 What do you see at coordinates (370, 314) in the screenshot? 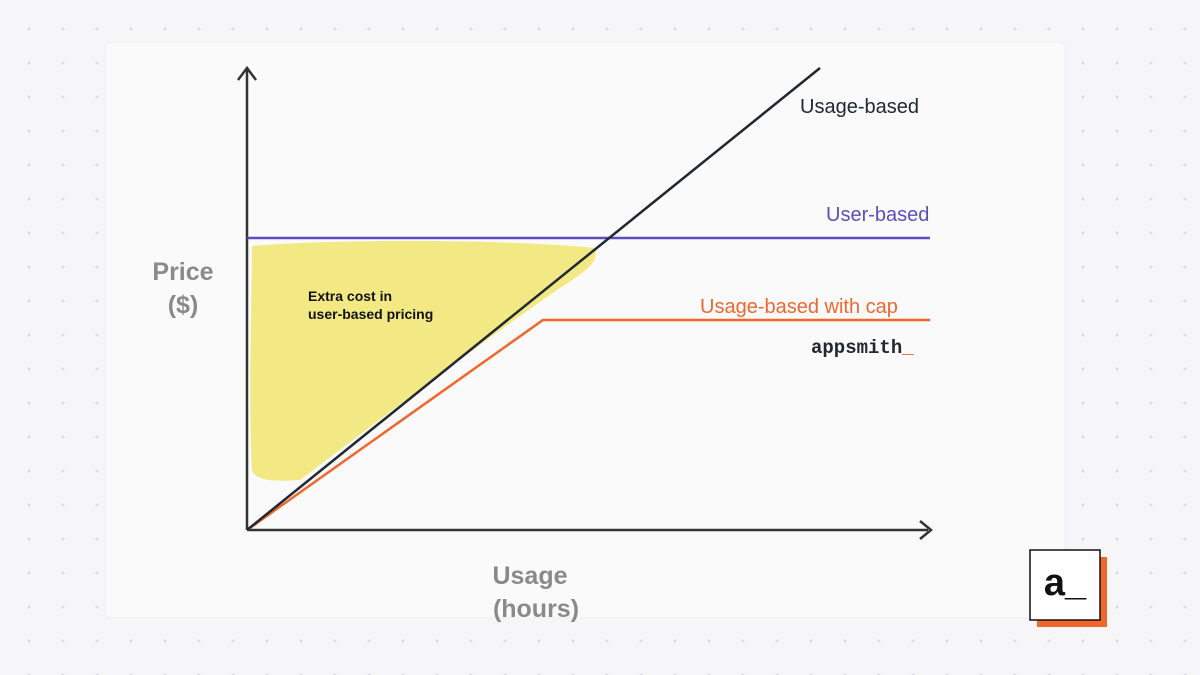
I see `annotation: user-based pricing` at bounding box center [370, 314].